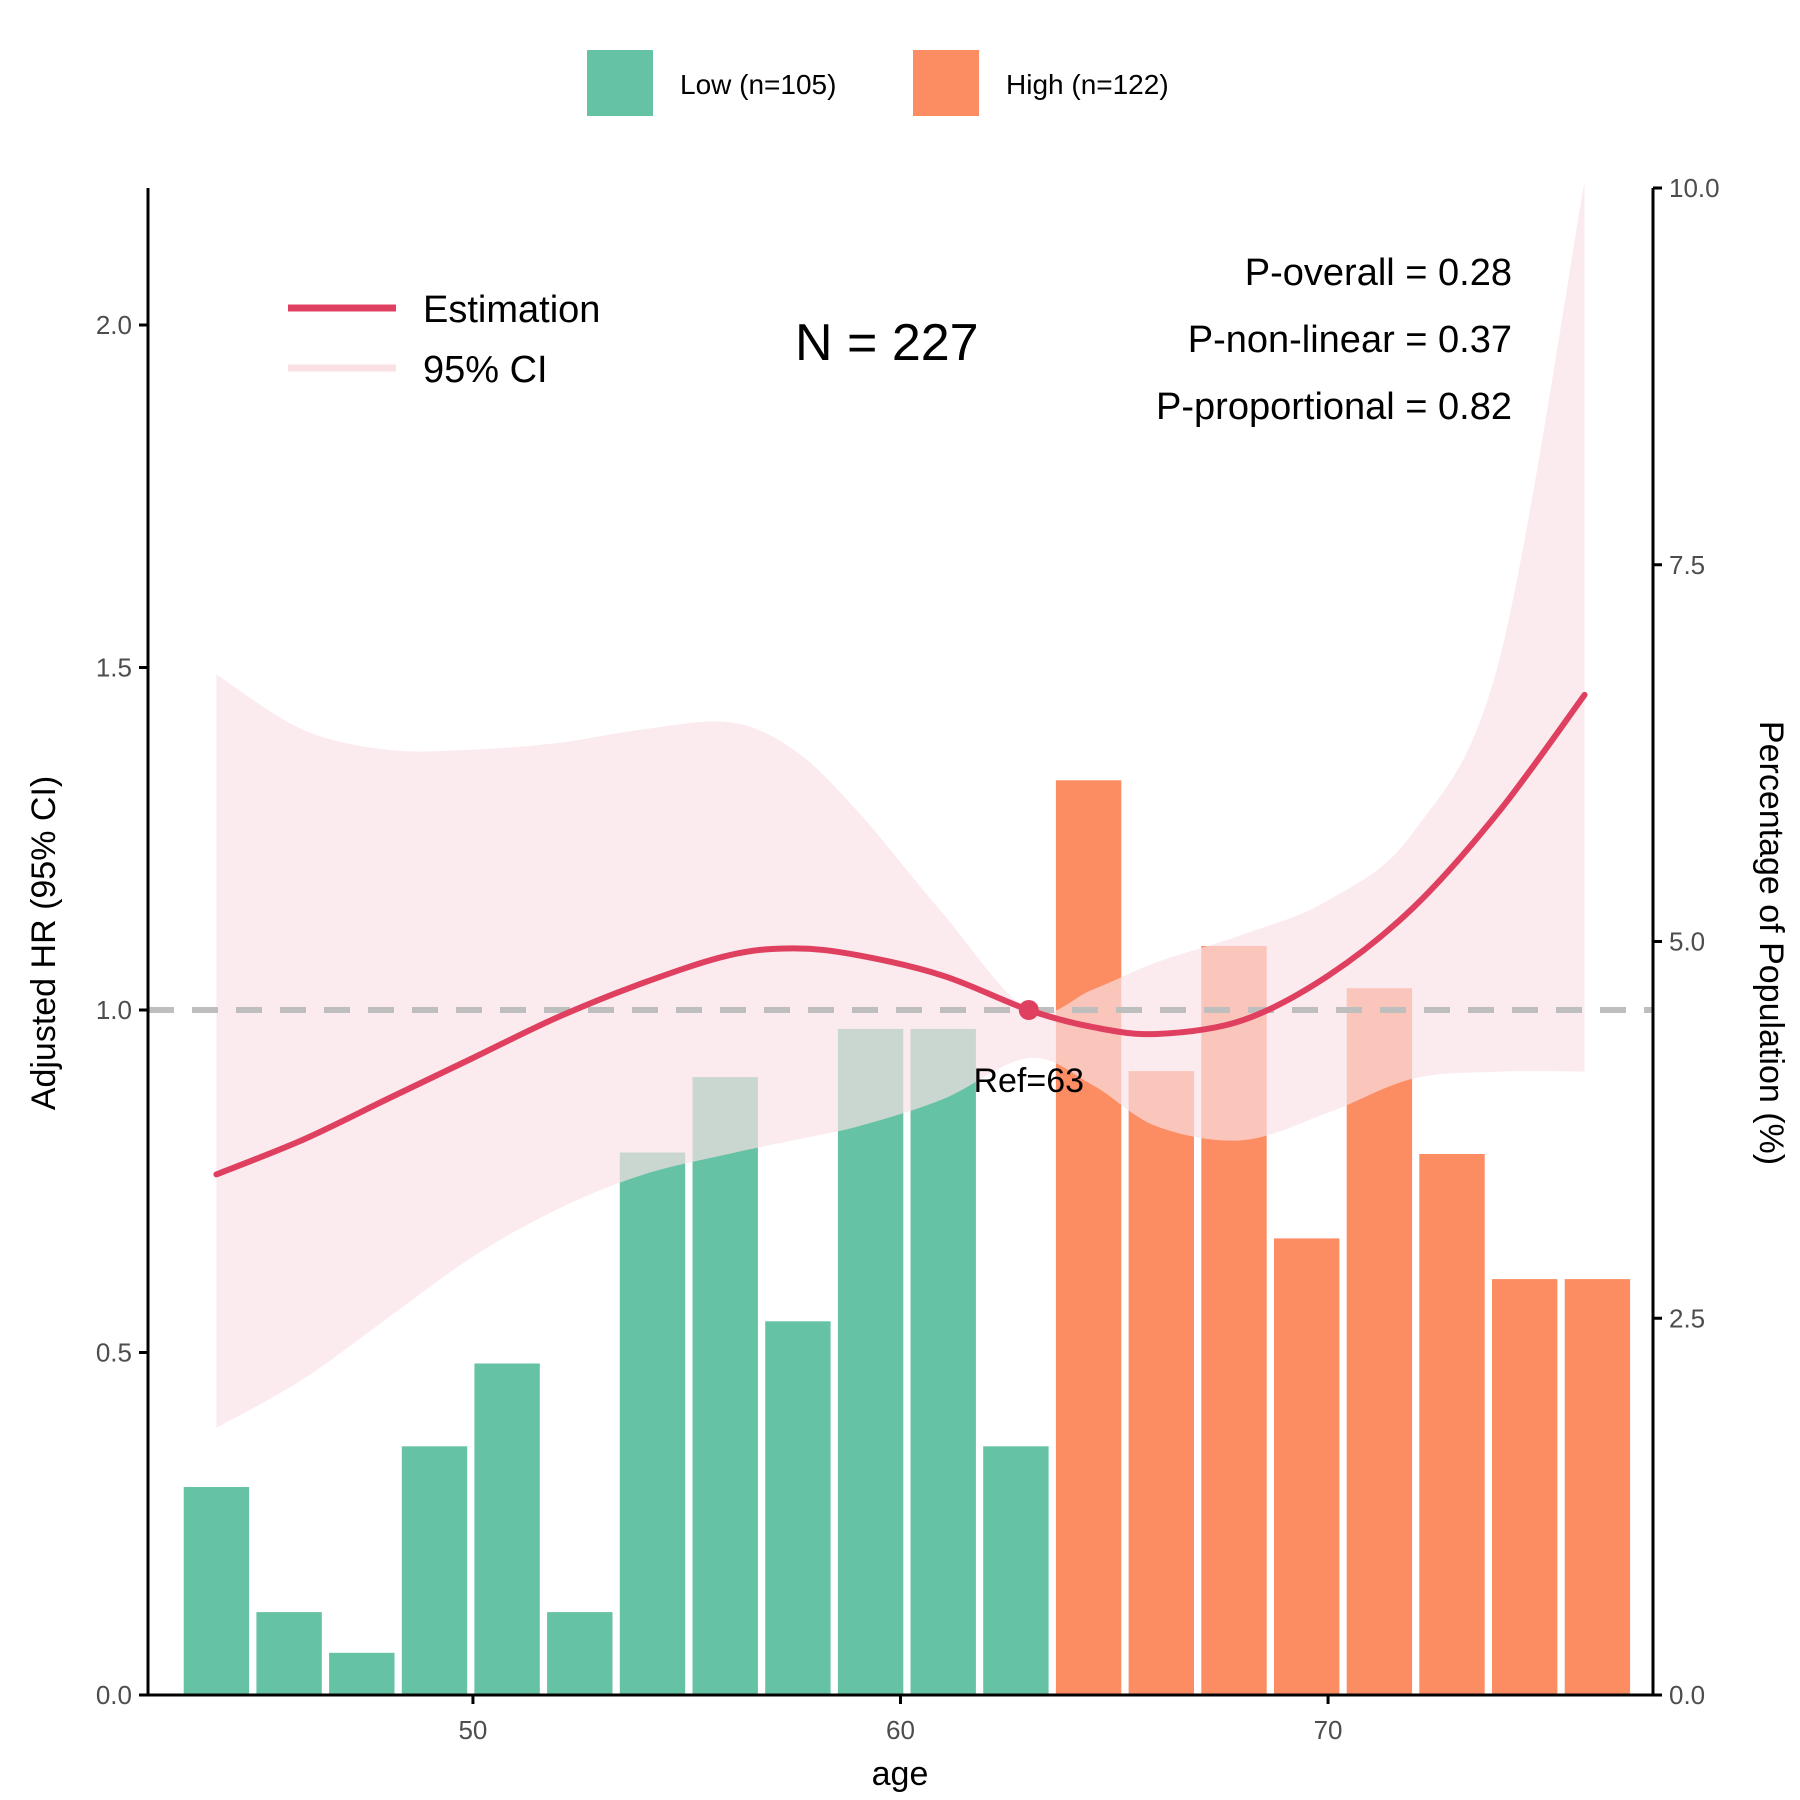 Image resolution: width=1800 pixels, height=1800 pixels. I want to click on legend-label-estimation: Estimation, so click(511, 310).